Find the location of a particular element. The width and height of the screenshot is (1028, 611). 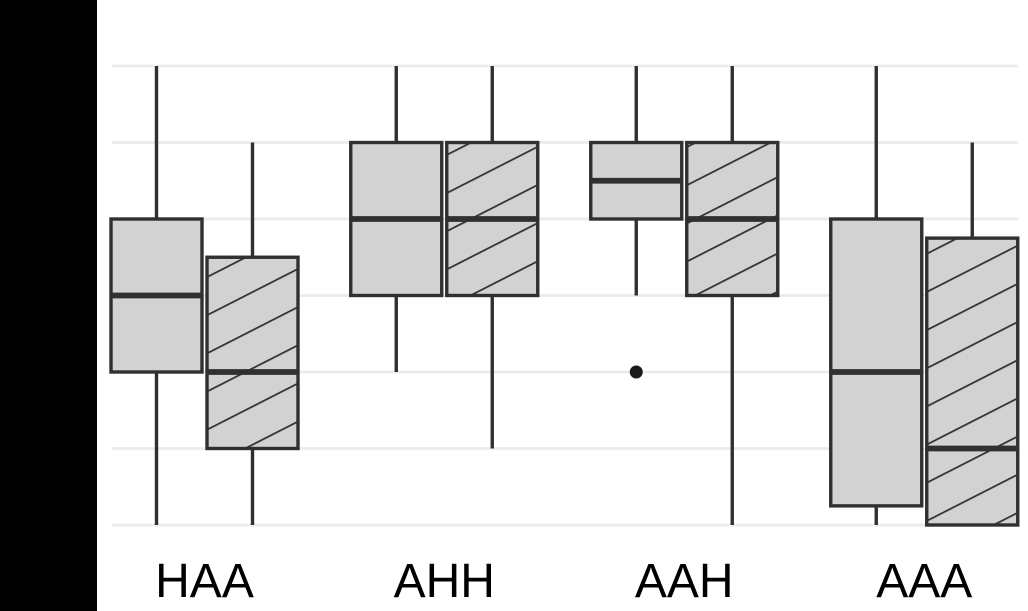

category-labels: HAA AHH AAH AAA is located at coordinates (563, 581).